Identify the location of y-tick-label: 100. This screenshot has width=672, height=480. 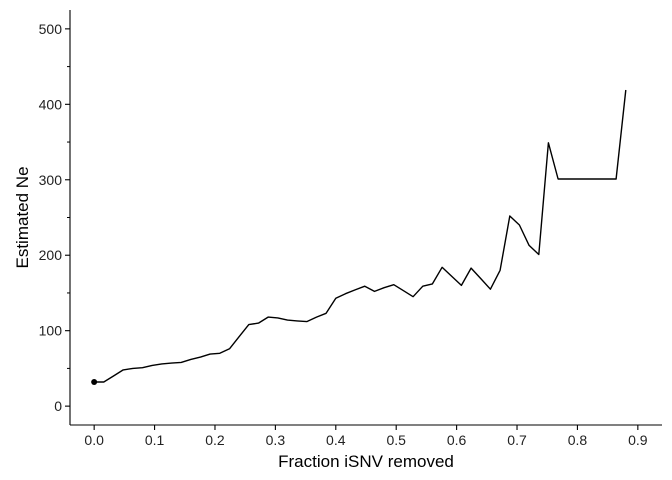
(51, 331).